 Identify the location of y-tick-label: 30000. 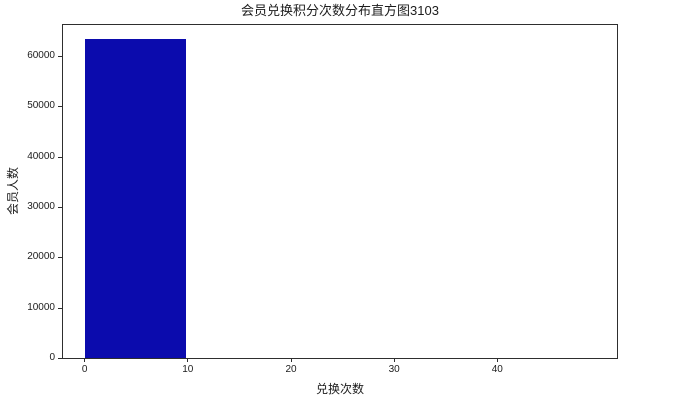
(41, 206).